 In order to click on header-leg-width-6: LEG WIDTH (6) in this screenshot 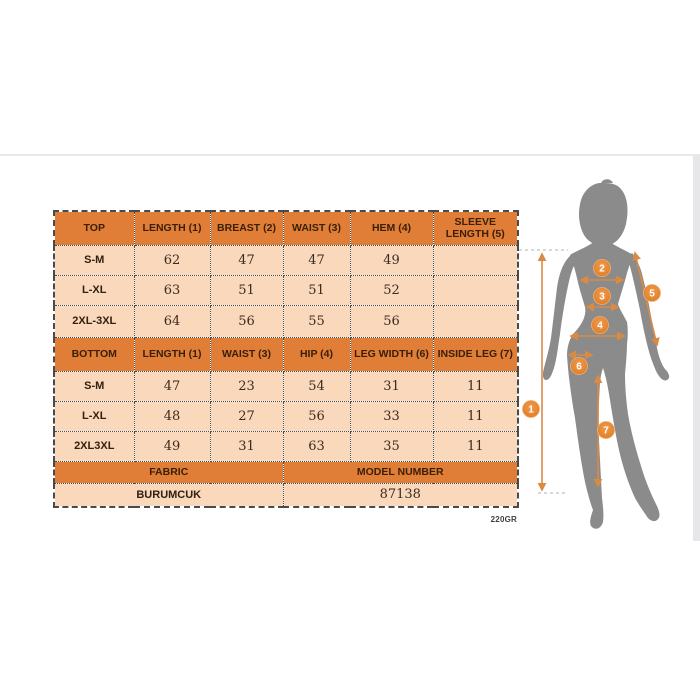, I will do `click(391, 354)`.